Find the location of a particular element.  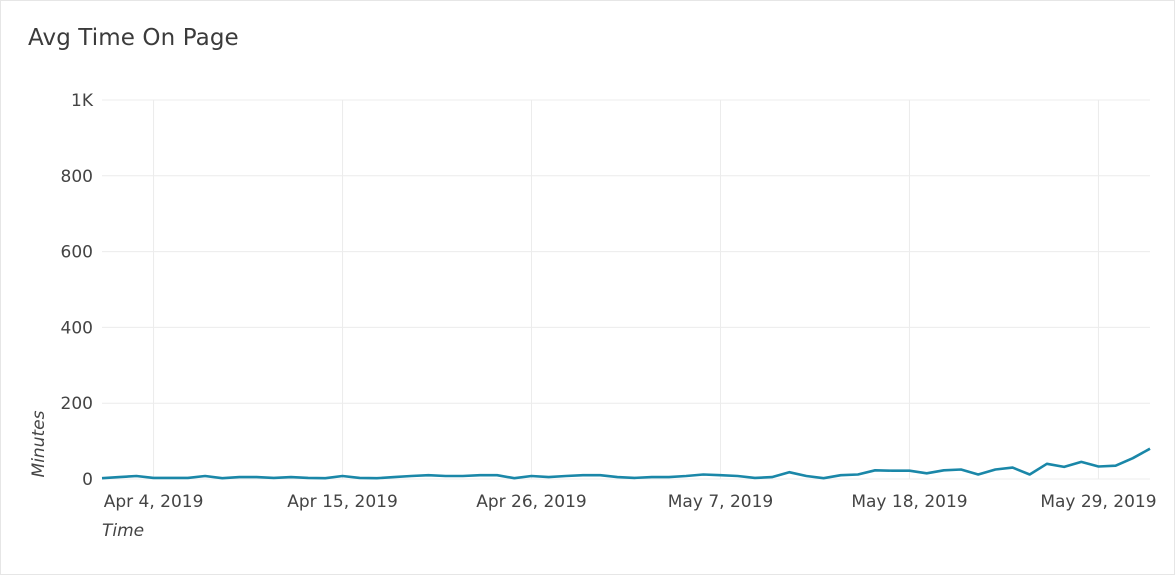

x-tick-label: Apr 4, 2019 is located at coordinates (154, 502).